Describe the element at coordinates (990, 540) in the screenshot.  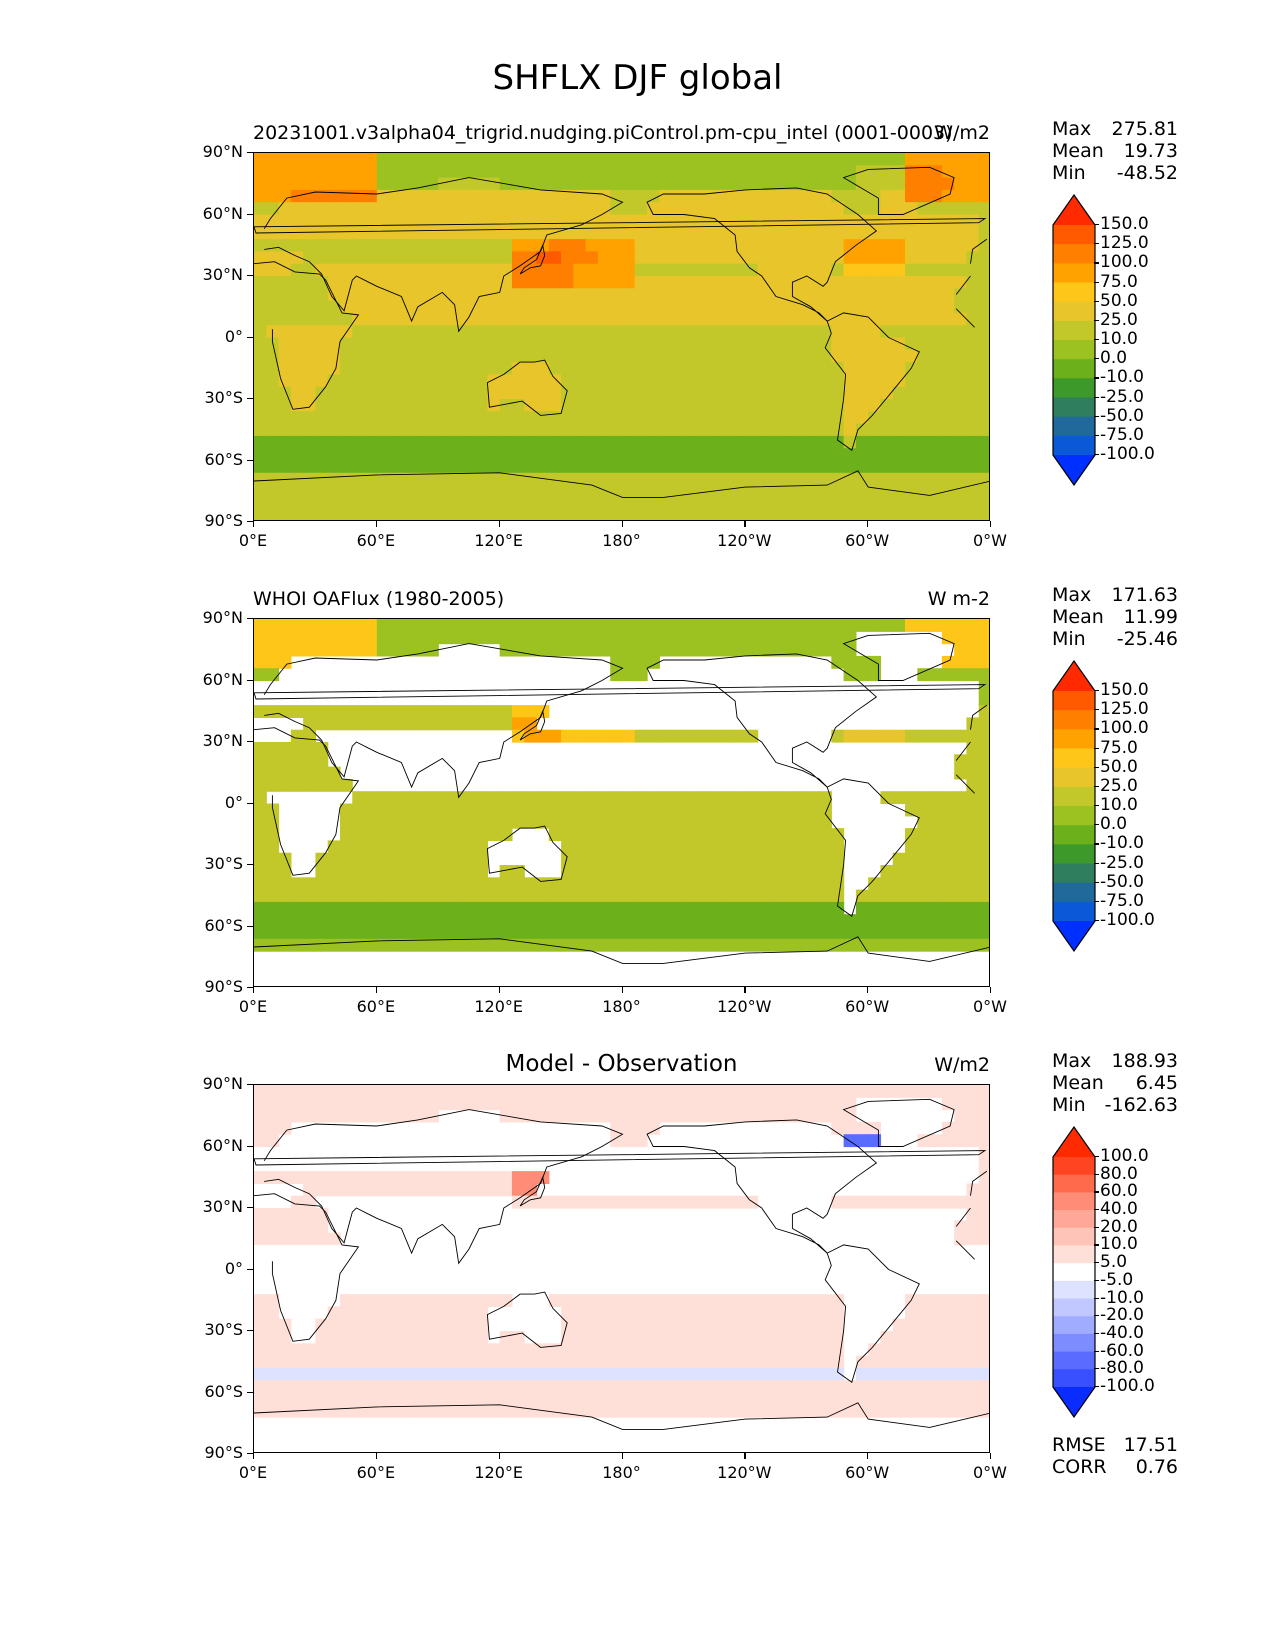
I see `x-tick-label: 0°W` at that location.